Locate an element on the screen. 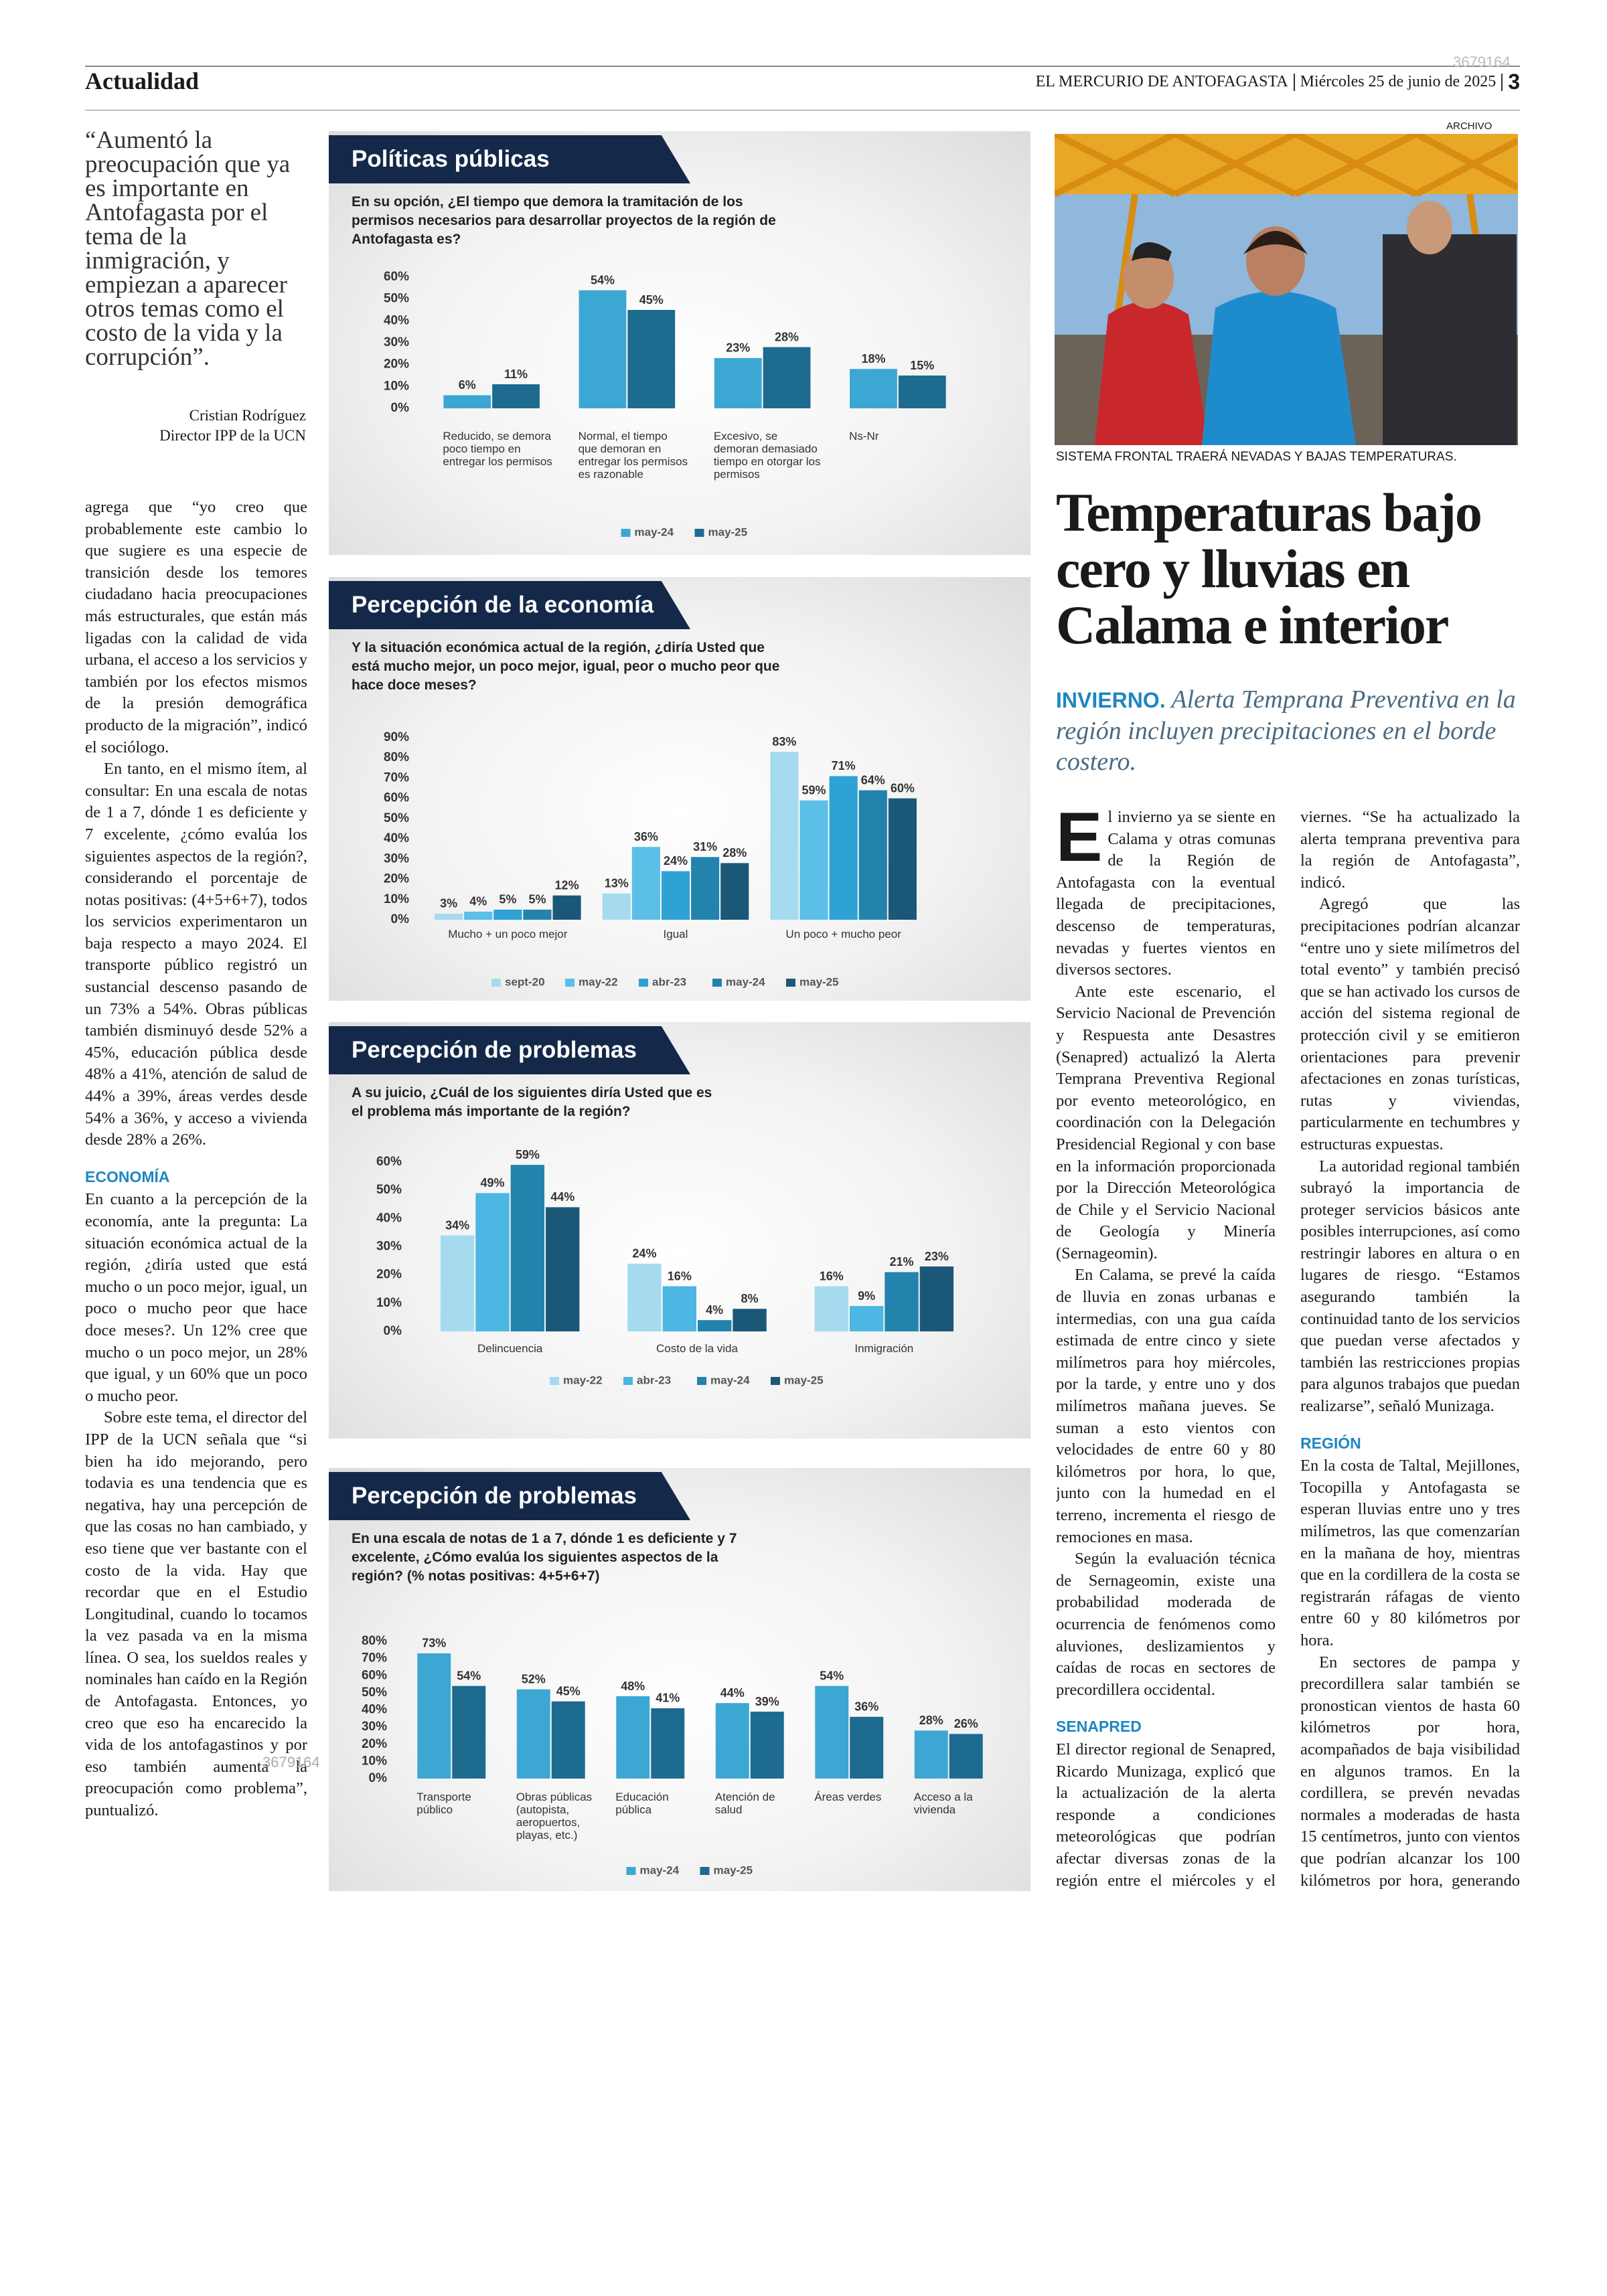 Image resolution: width=1607 pixels, height=2296 pixels. value-label: 3% is located at coordinates (448, 903).